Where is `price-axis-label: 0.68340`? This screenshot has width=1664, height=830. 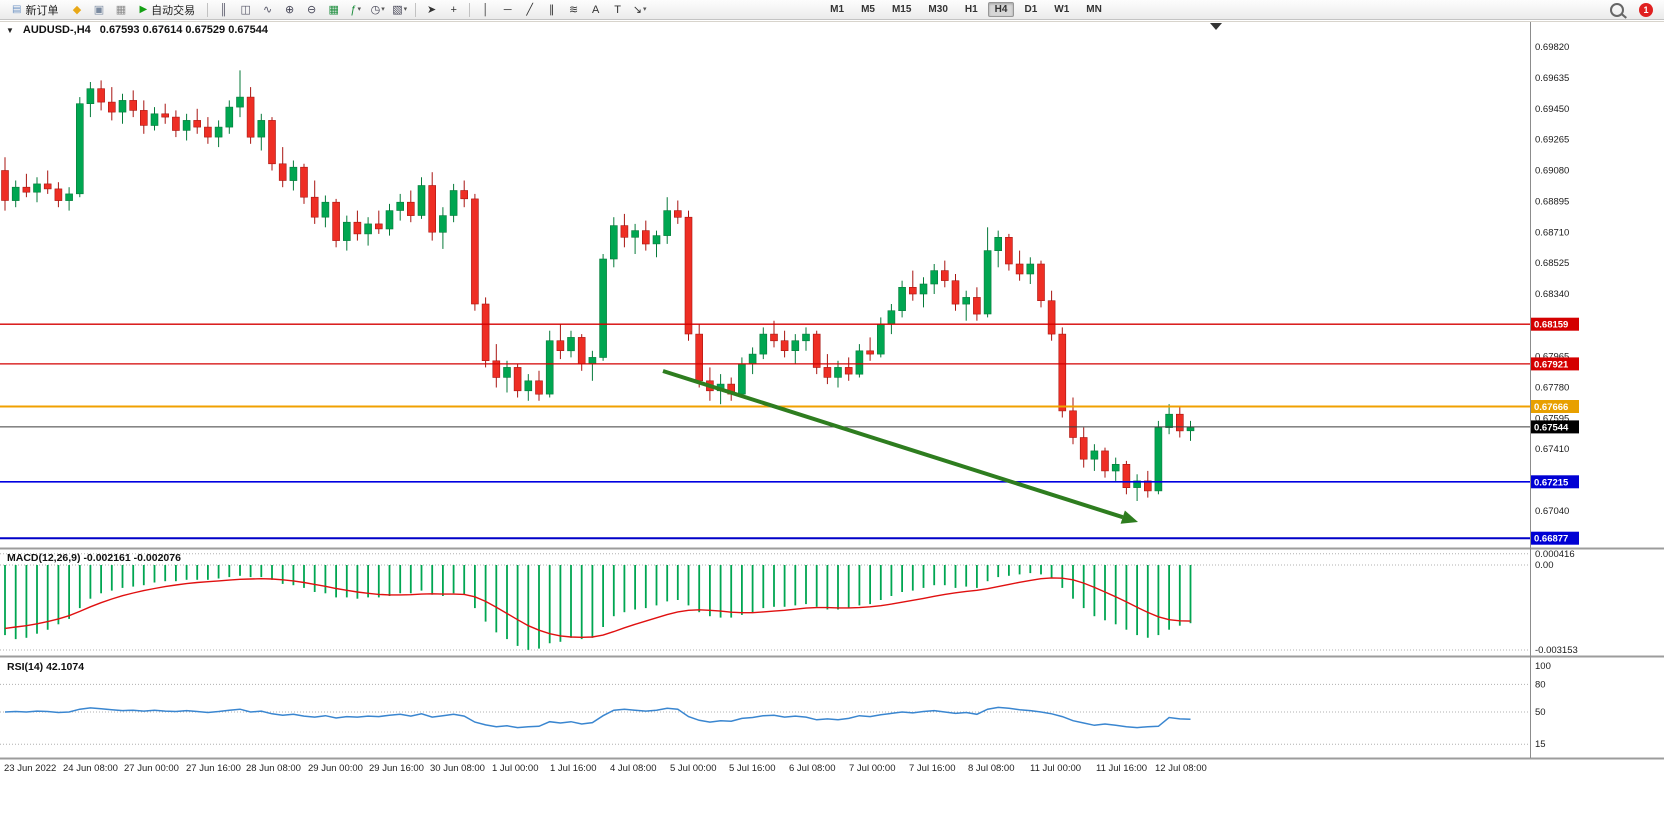
price-axis-label: 0.68340 is located at coordinates (1552, 294).